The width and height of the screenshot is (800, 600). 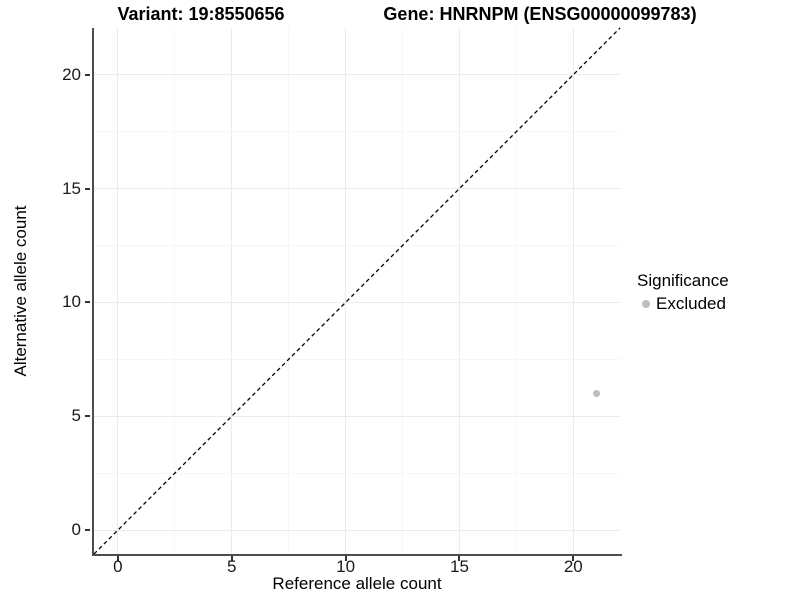 I want to click on x-axis-tick-label: 0, so click(x=118, y=566).